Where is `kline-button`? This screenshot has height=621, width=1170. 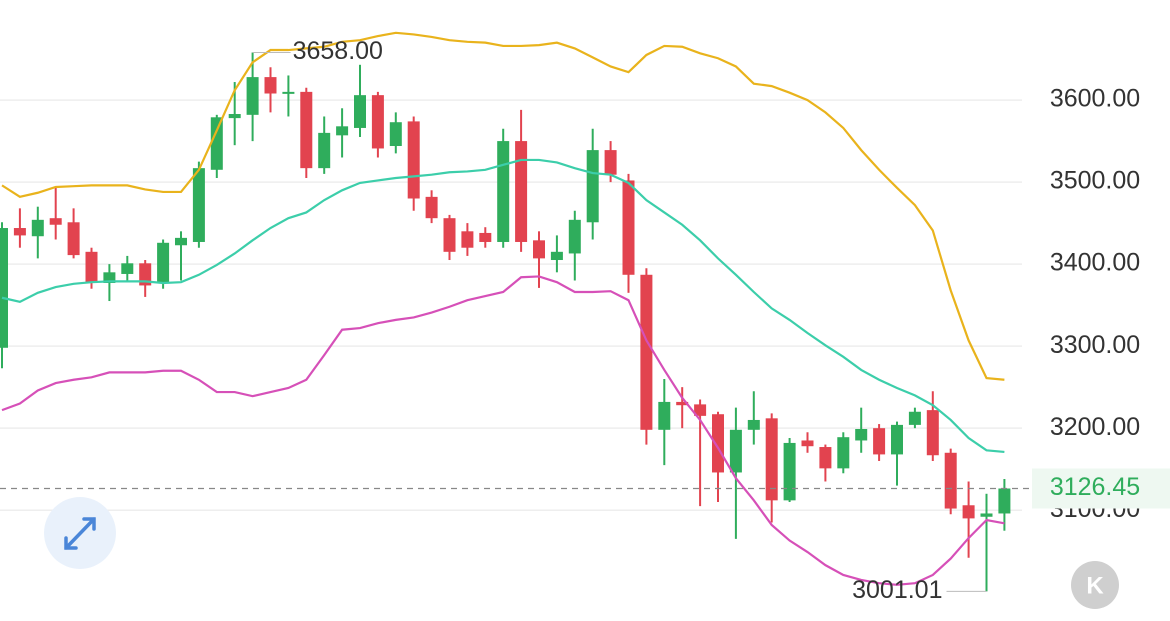
kline-button is located at coordinates (1095, 585).